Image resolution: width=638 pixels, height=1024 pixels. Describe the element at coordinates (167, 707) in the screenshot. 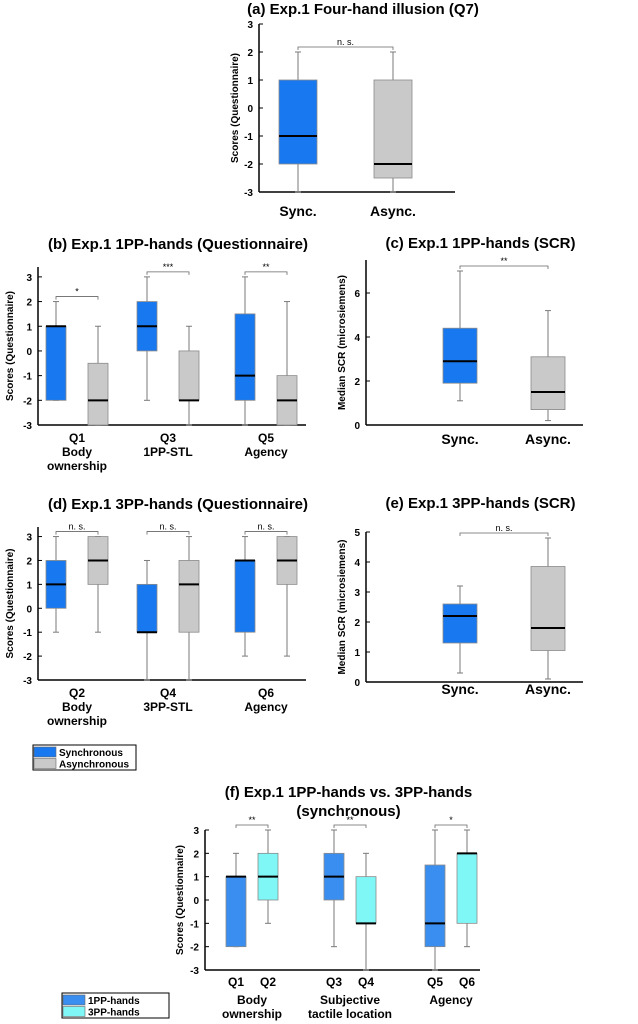

I see `category-label: 3PP-STL` at that location.